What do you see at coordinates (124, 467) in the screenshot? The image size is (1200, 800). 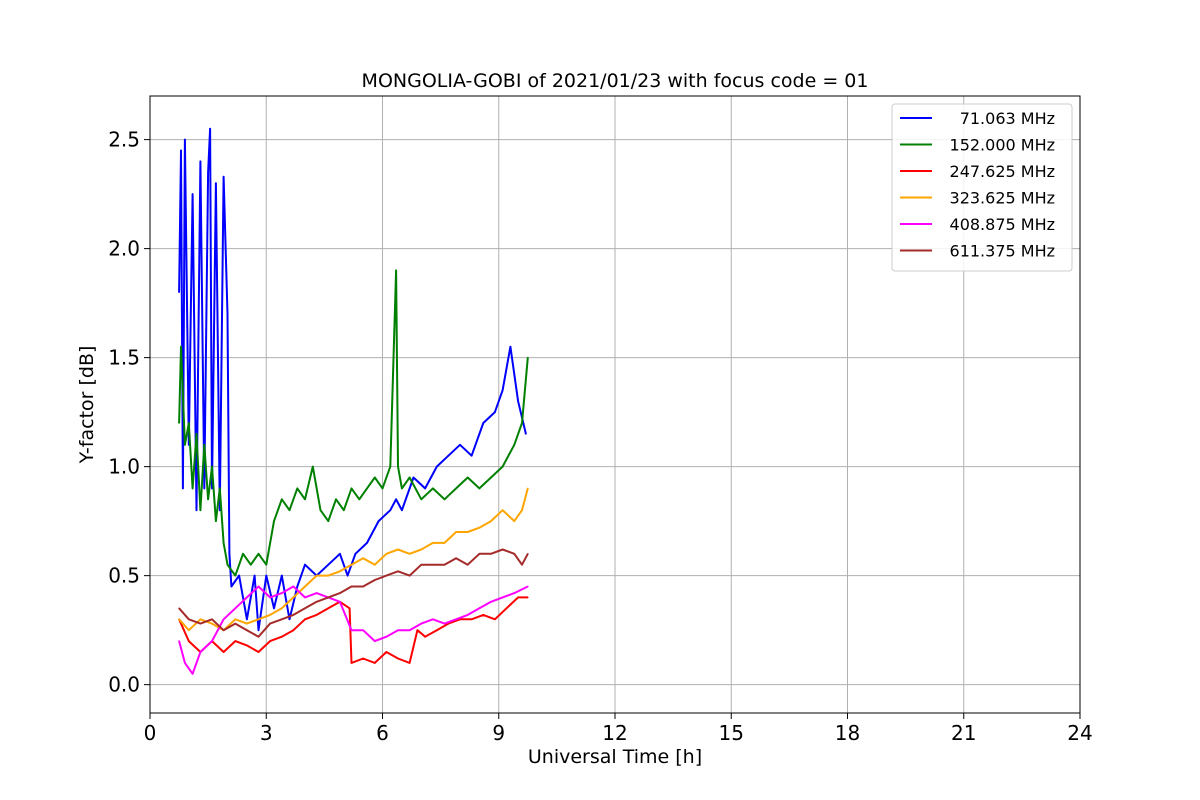 I see `y-tick-label: 1.0` at bounding box center [124, 467].